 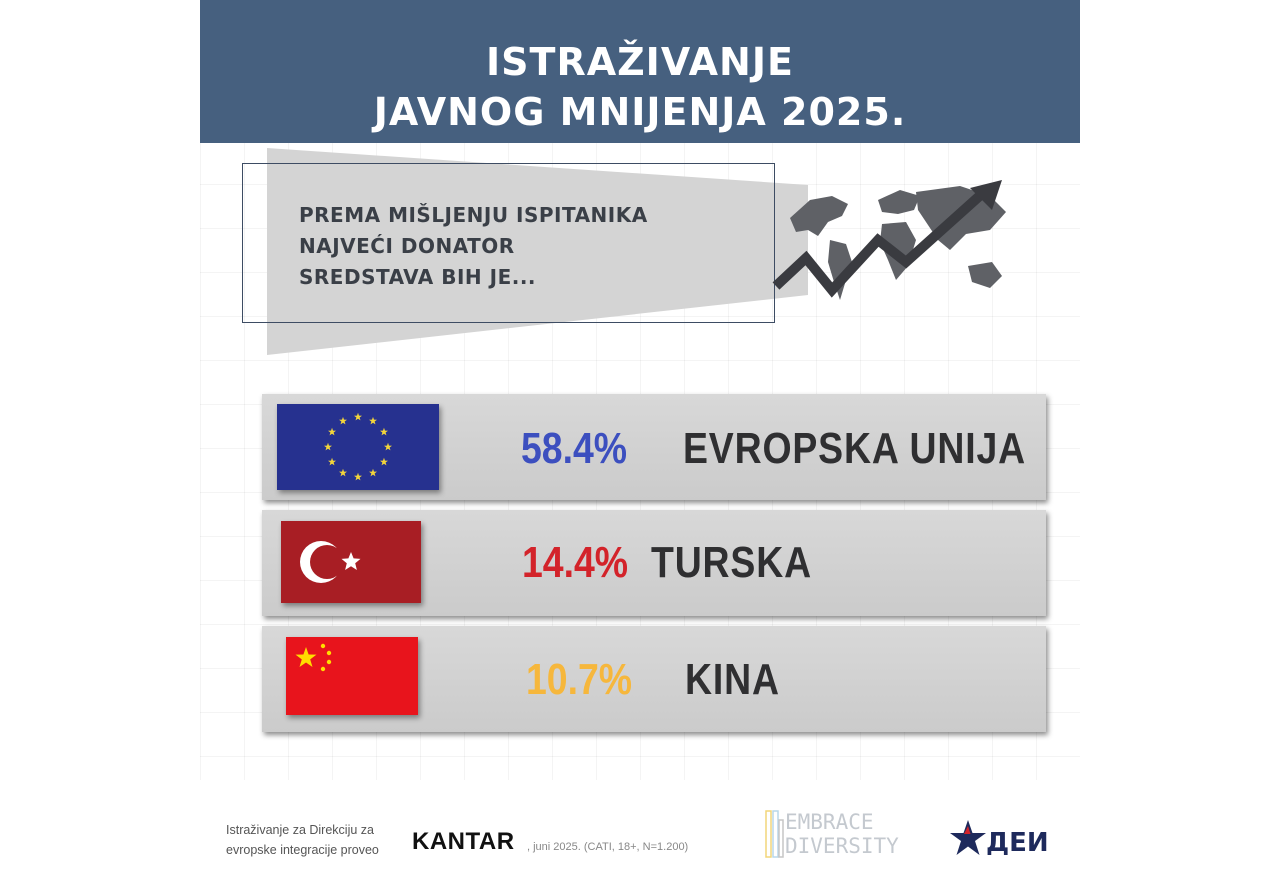 I want to click on embrace-diversity-text: EMBRACE DIVERSITY, so click(x=842, y=834).